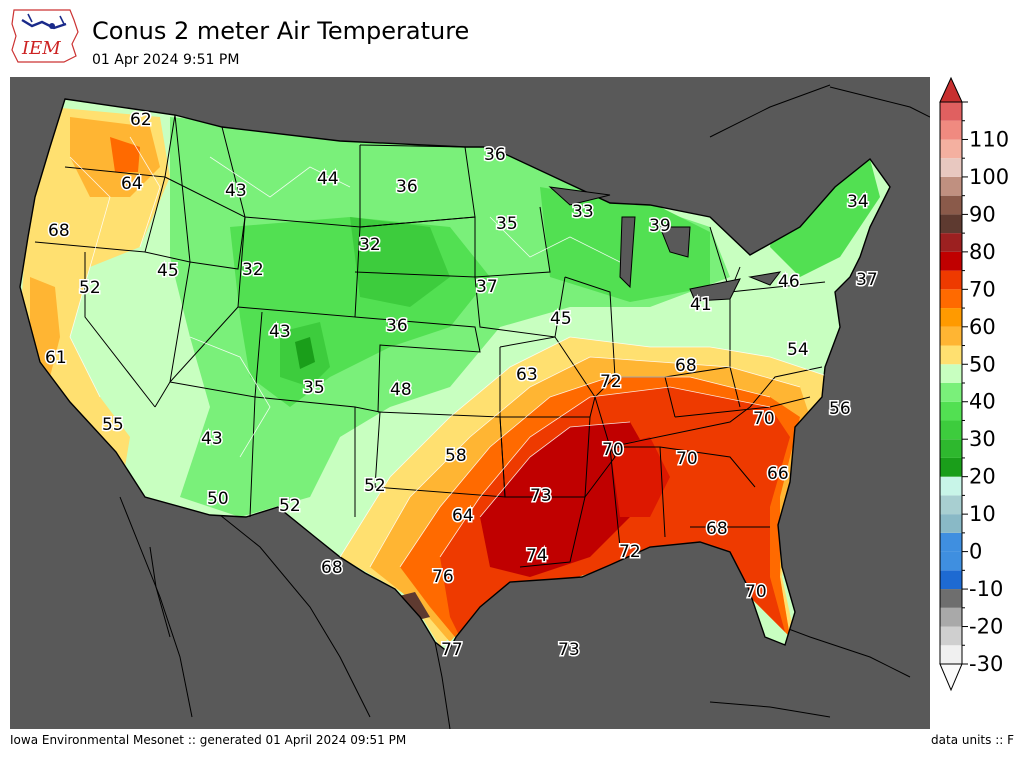 Image resolution: width=1024 pixels, height=768 pixels. What do you see at coordinates (613, 450) in the screenshot?
I see `label-70-tennessee: 70` at bounding box center [613, 450].